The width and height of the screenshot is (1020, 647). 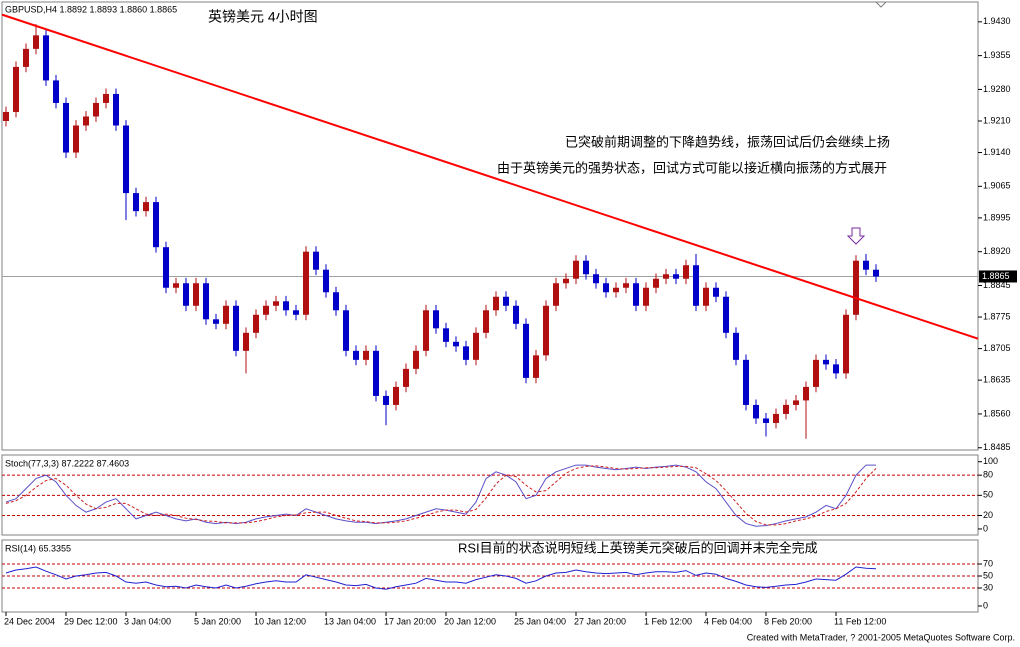 What do you see at coordinates (985, 605) in the screenshot?
I see `y-tick-label: 0` at bounding box center [985, 605].